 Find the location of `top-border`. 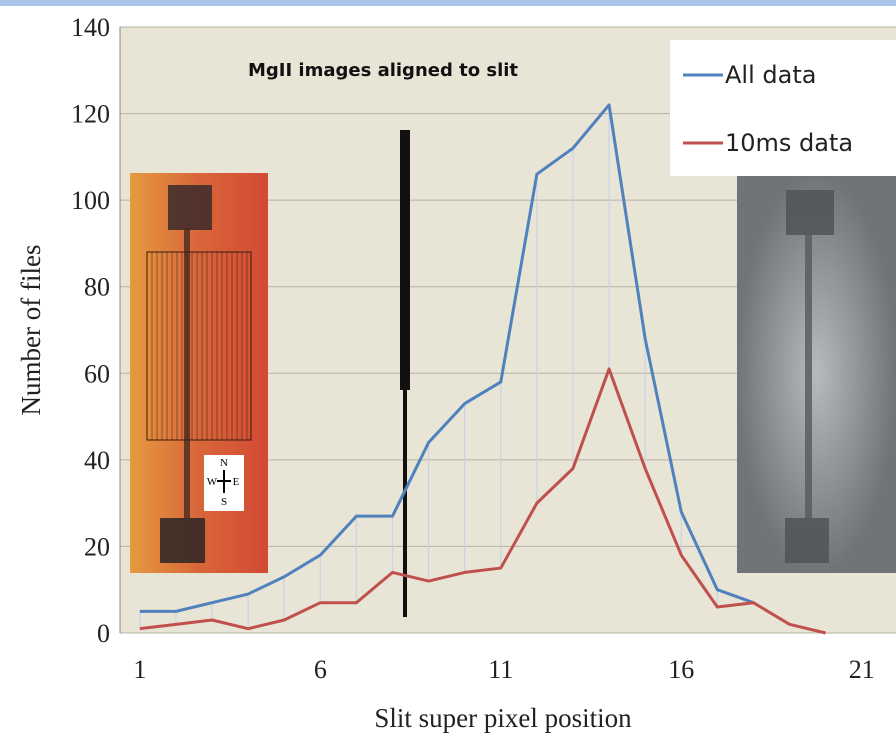

top-border is located at coordinates (448, 3).